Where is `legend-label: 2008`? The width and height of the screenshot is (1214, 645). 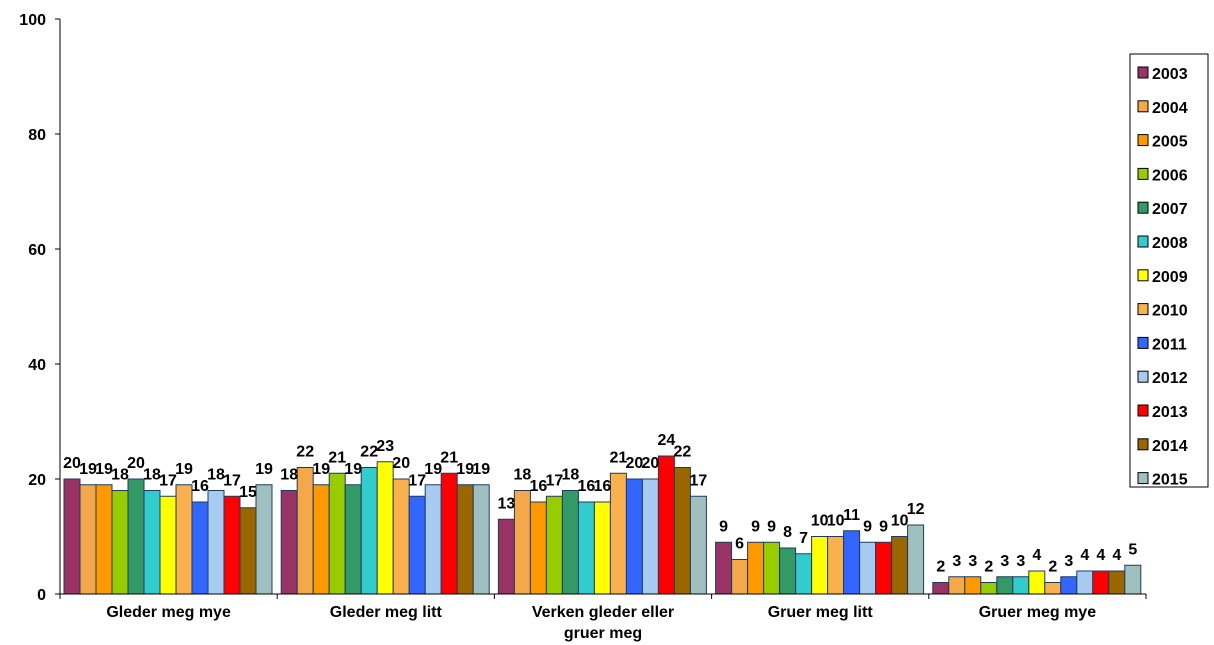 legend-label: 2008 is located at coordinates (1170, 243).